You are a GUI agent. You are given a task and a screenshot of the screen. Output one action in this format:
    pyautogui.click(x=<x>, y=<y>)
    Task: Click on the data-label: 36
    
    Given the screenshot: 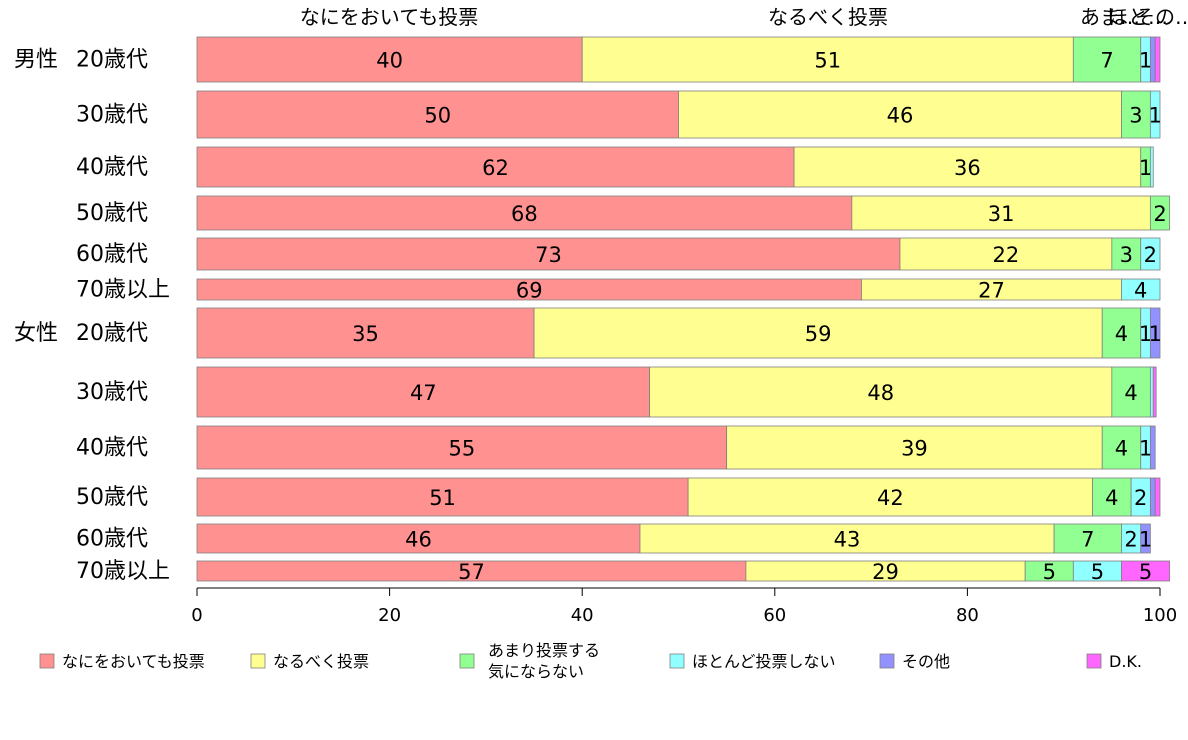 What is the action you would take?
    pyautogui.click(x=967, y=168)
    